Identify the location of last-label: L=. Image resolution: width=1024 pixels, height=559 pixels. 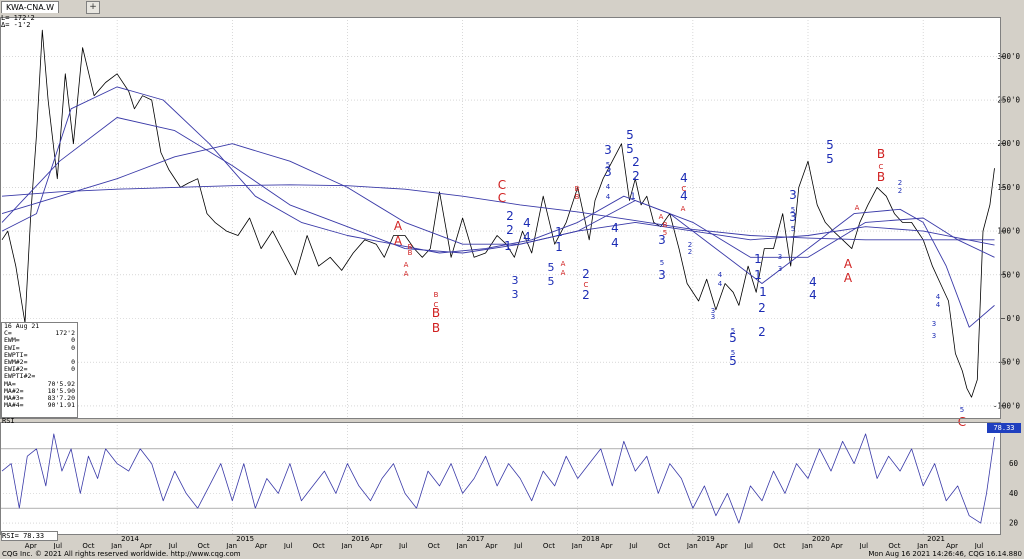
(5, 18).